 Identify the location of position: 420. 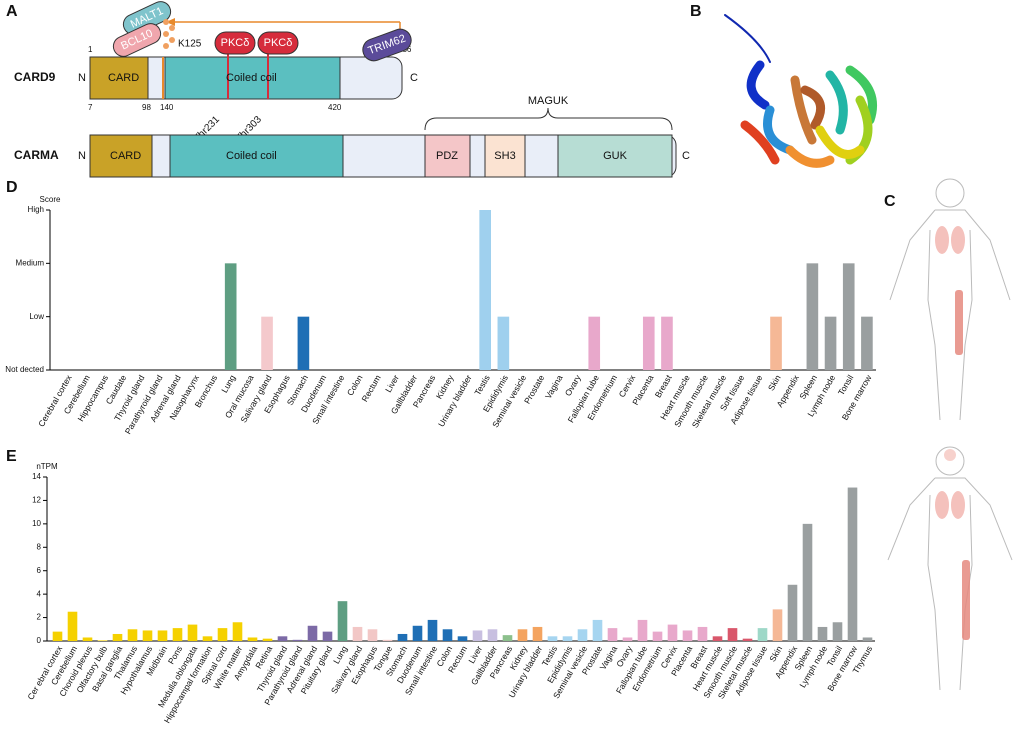
(335, 107).